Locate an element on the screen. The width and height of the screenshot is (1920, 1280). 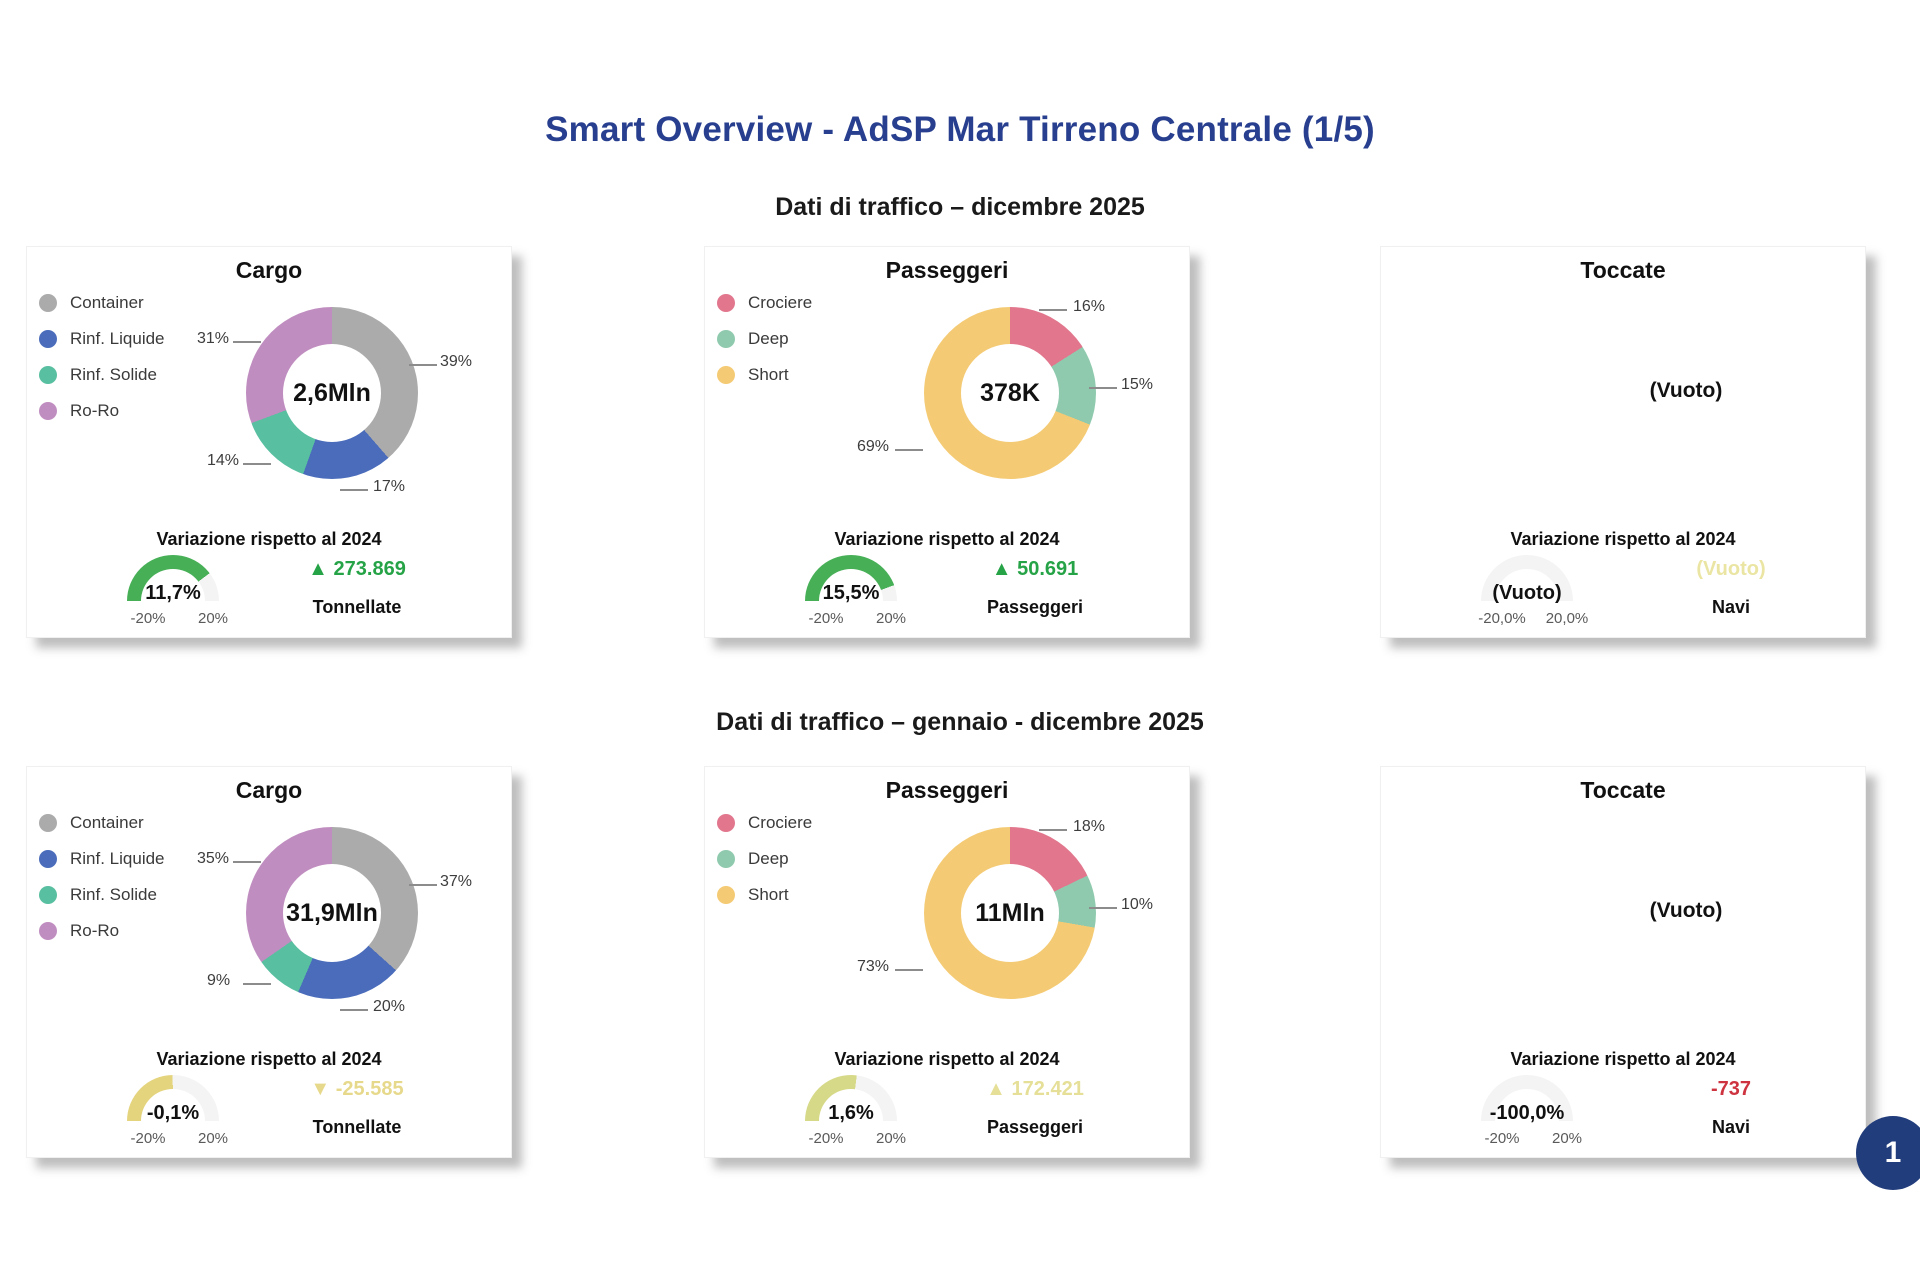
donut-chart-cargo: 2,6Mln is located at coordinates (332, 393).